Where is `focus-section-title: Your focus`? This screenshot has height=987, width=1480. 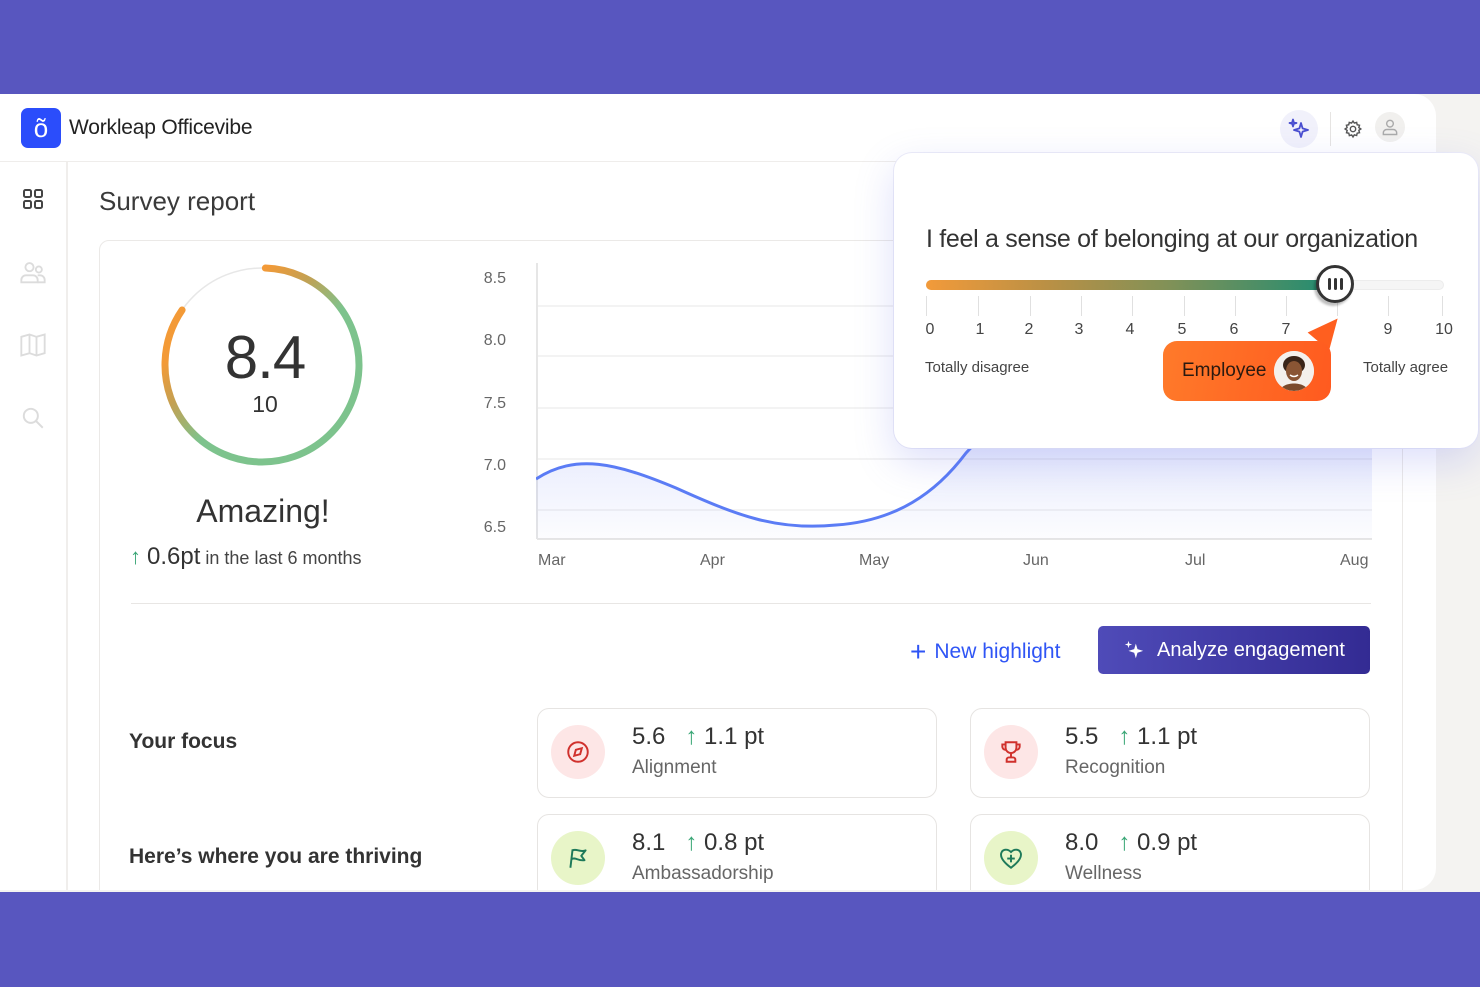
focus-section-title: Your focus is located at coordinates (183, 741).